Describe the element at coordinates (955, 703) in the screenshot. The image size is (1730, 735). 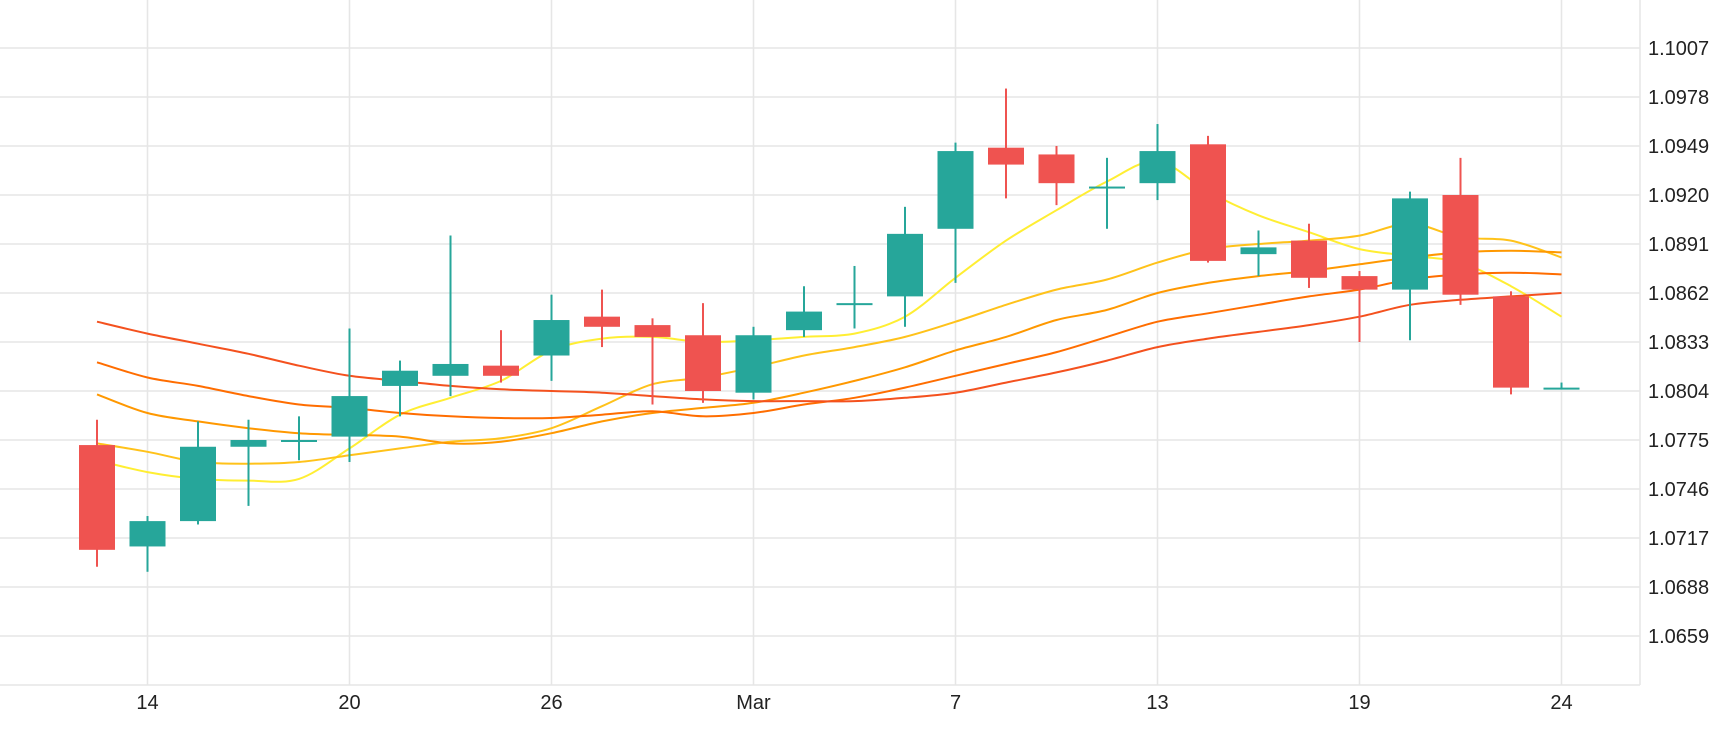
I see `x-tick-label: 7` at that location.